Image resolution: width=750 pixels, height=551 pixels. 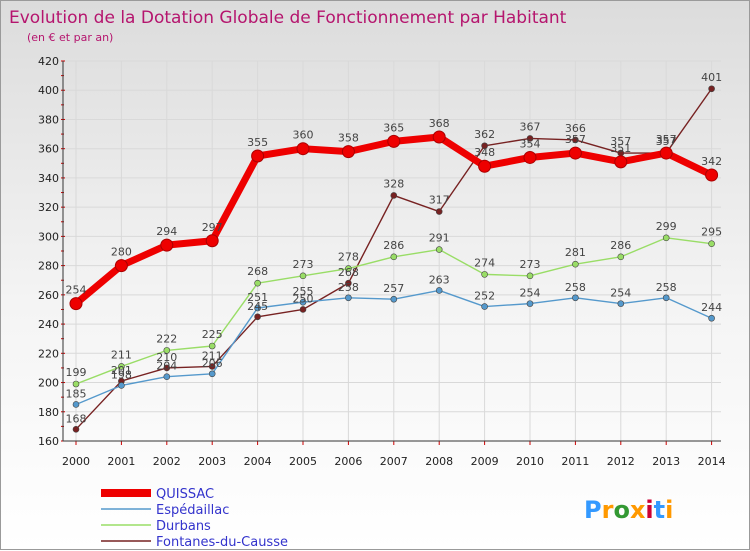 What do you see at coordinates (212, 461) in the screenshot?
I see `x-tick-label: 2003` at bounding box center [212, 461].